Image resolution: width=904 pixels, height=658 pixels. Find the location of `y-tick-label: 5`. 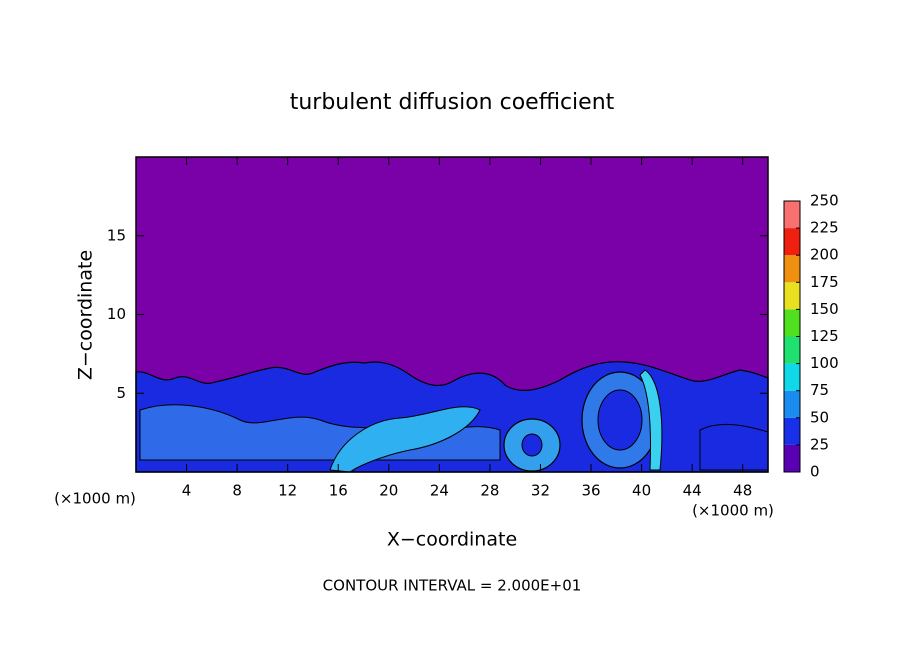

y-tick-label: 5 is located at coordinates (121, 393).